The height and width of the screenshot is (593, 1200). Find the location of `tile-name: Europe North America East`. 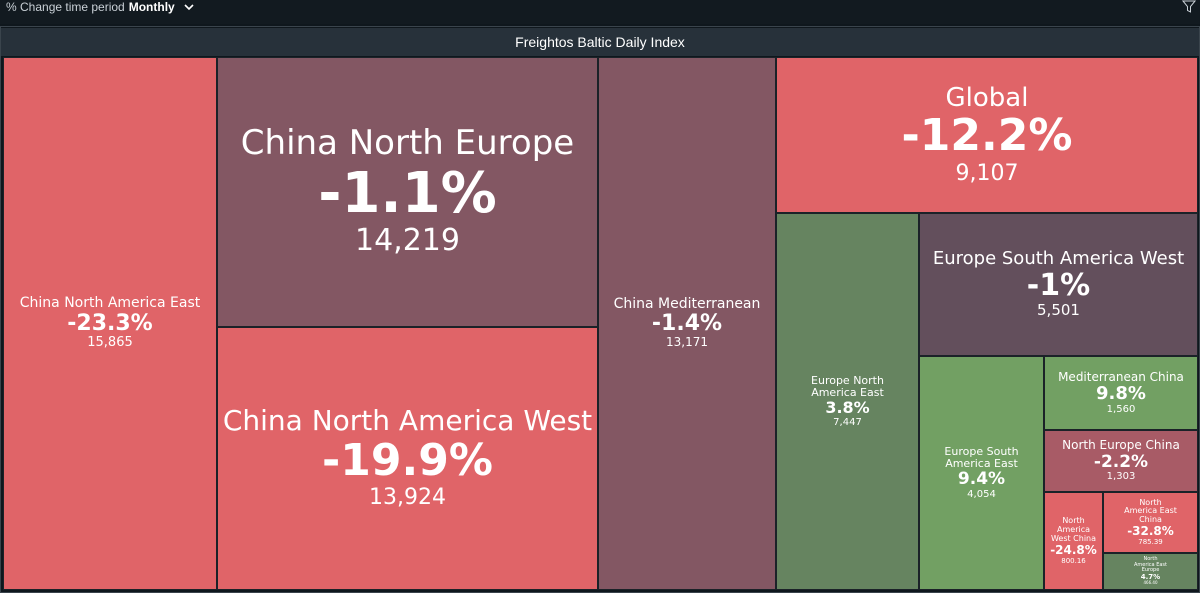

tile-name: Europe North America East is located at coordinates (847, 386).